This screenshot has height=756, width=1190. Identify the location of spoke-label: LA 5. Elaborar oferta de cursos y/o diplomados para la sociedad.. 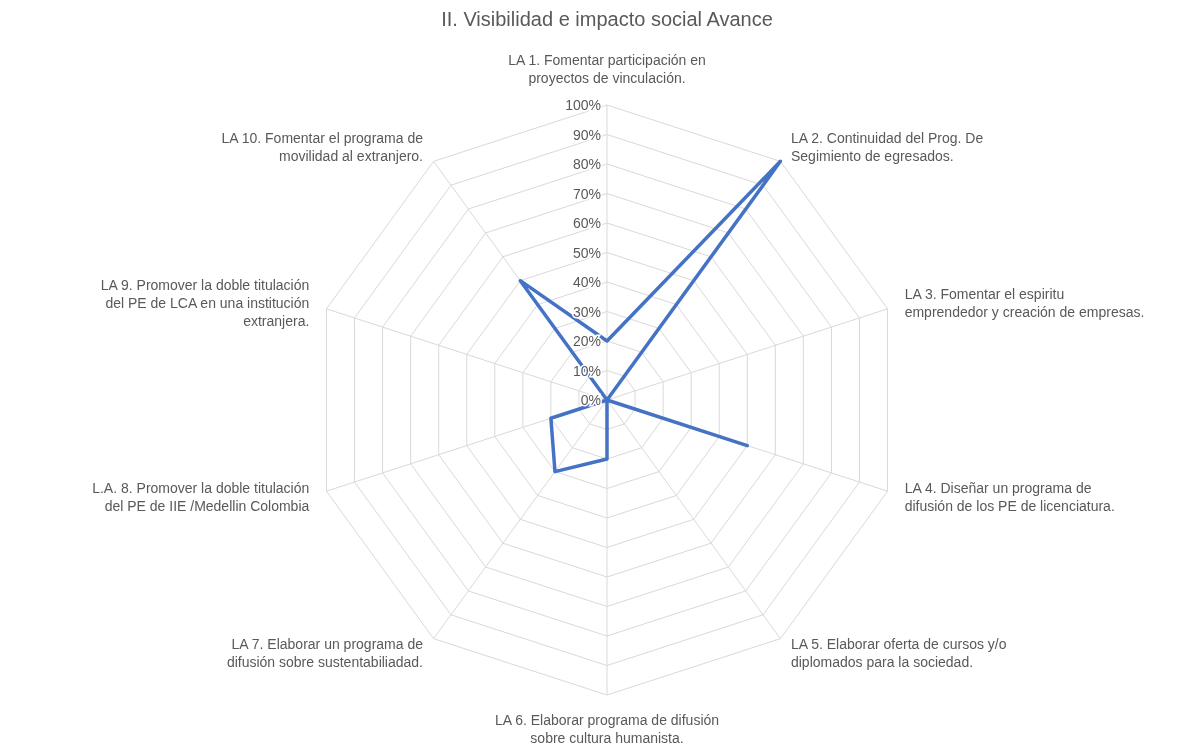
(898, 653).